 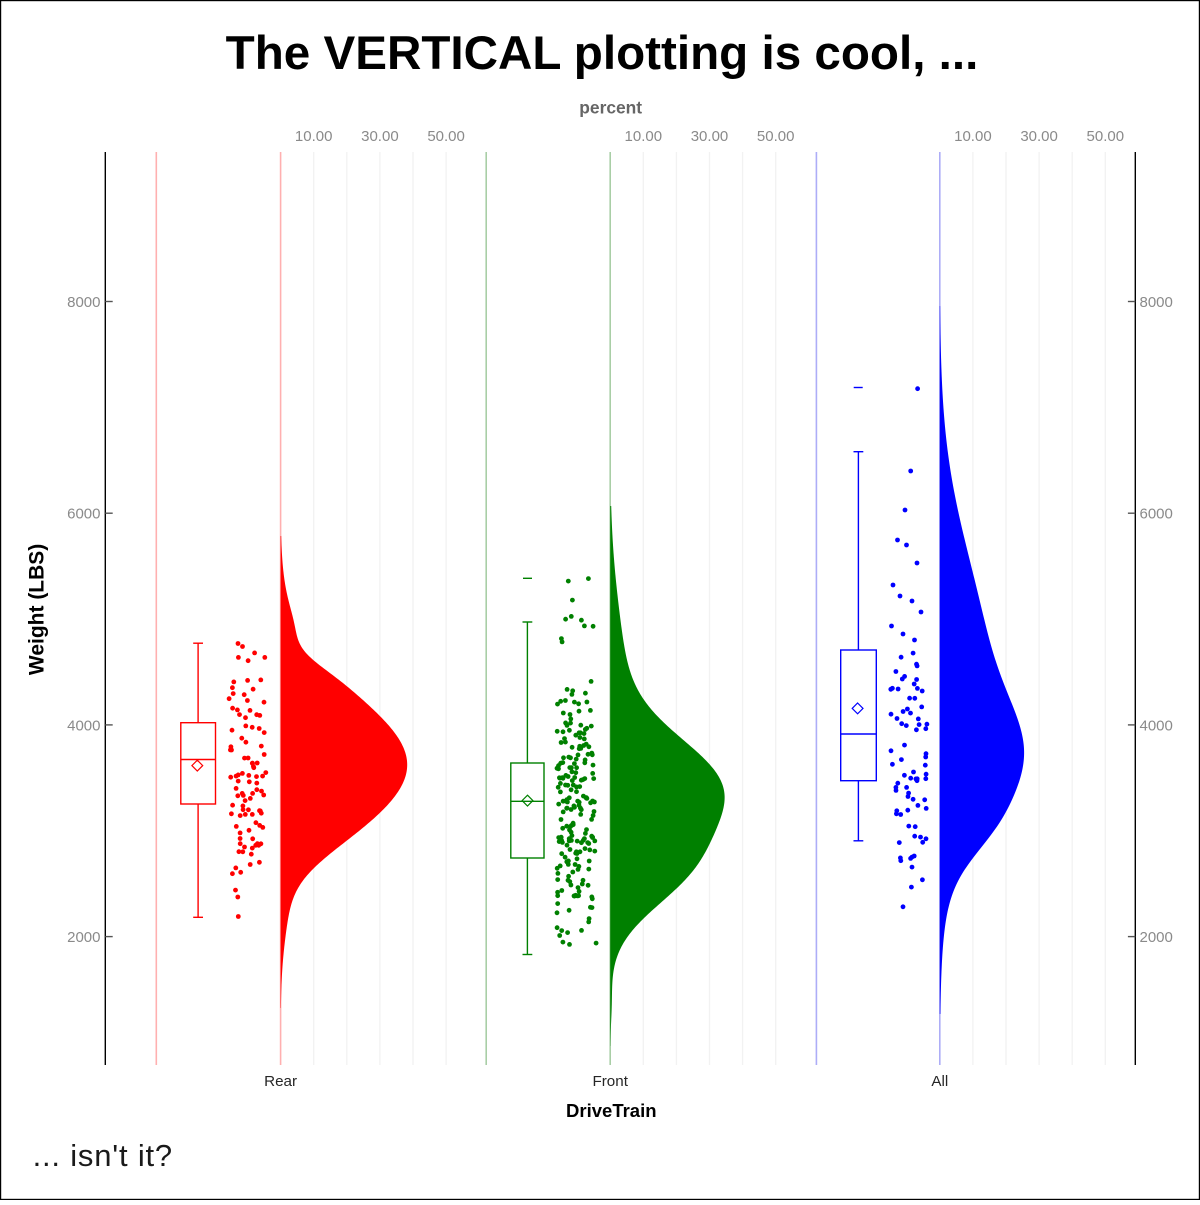 What do you see at coordinates (610, 108) in the screenshot?
I see `svg-text: percent` at bounding box center [610, 108].